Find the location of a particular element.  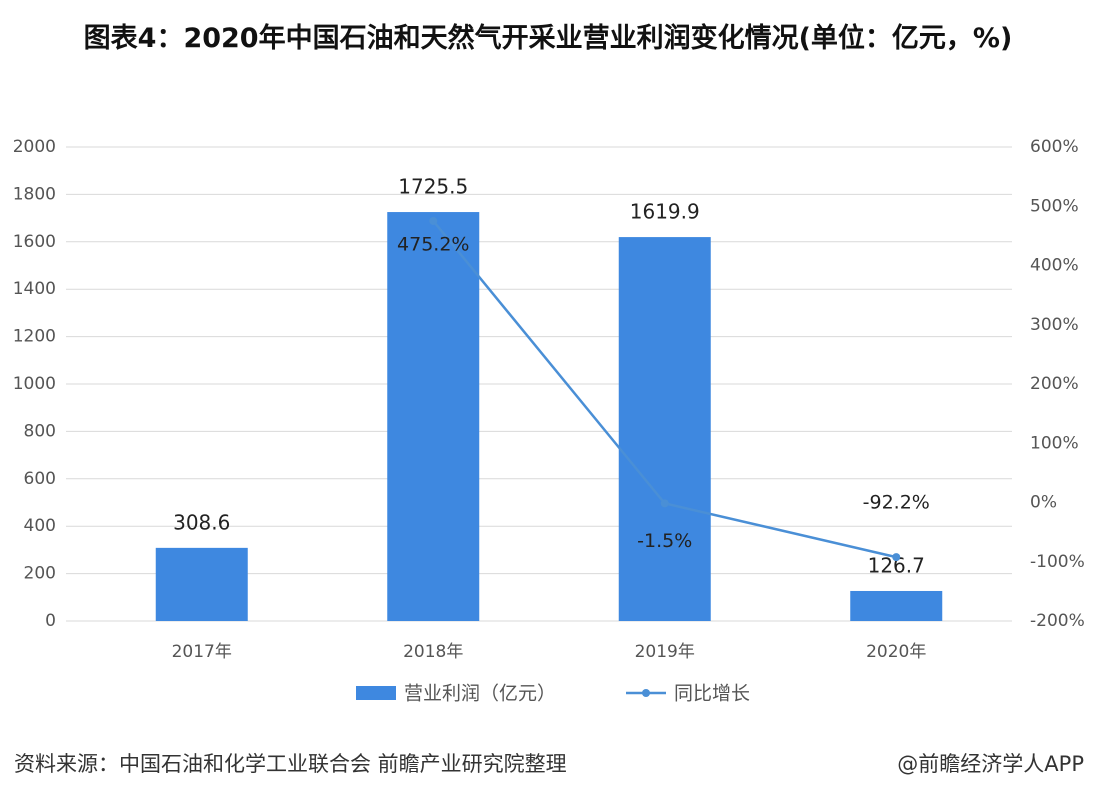

bar-label: 1619.9 is located at coordinates (665, 212).